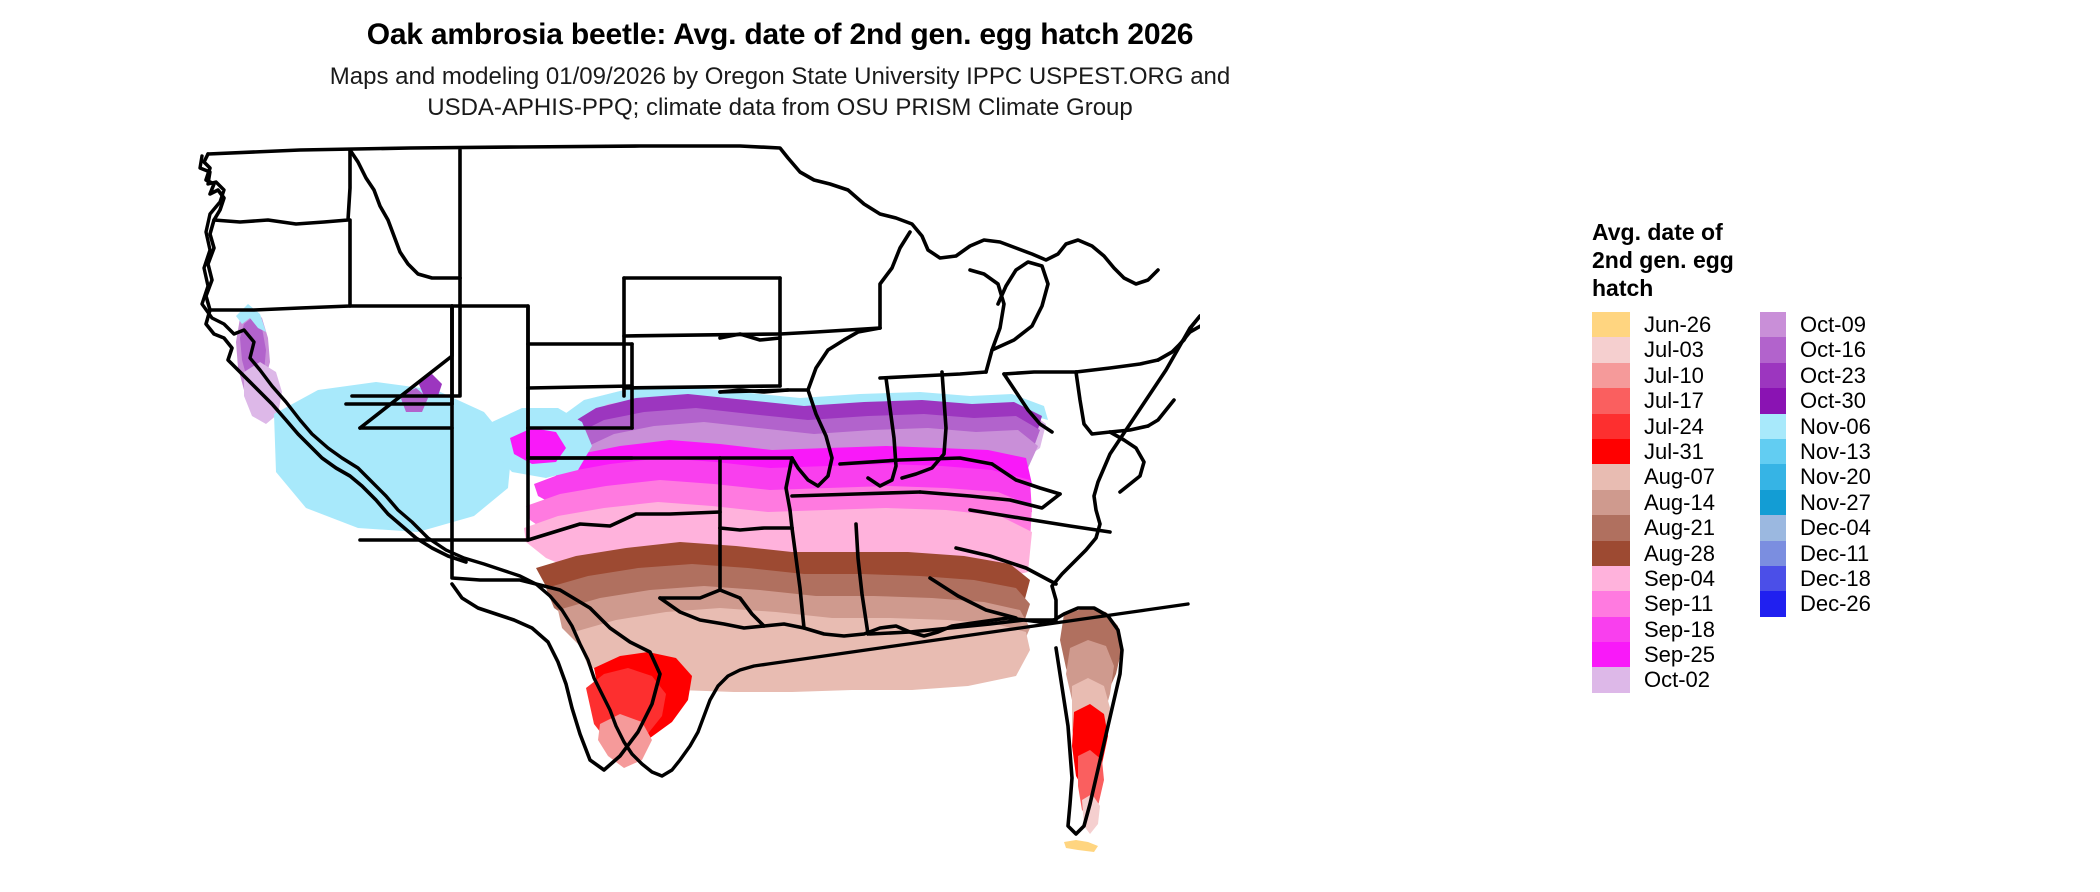 Image resolution: width=2100 pixels, height=892 pixels. I want to click on legend-row: Jul-24, so click(1653, 426).